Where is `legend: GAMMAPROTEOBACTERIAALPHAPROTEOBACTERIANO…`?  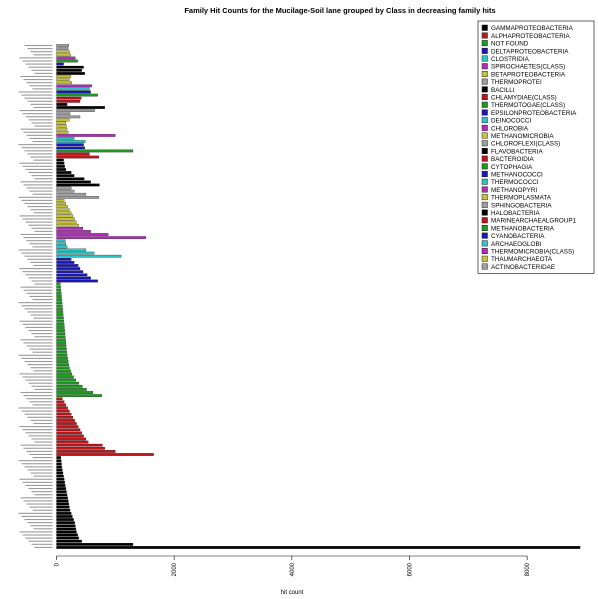
legend: GAMMAPROTEOBACTERIAALPHAPROTEOBACTERIANO… is located at coordinates (536, 147).